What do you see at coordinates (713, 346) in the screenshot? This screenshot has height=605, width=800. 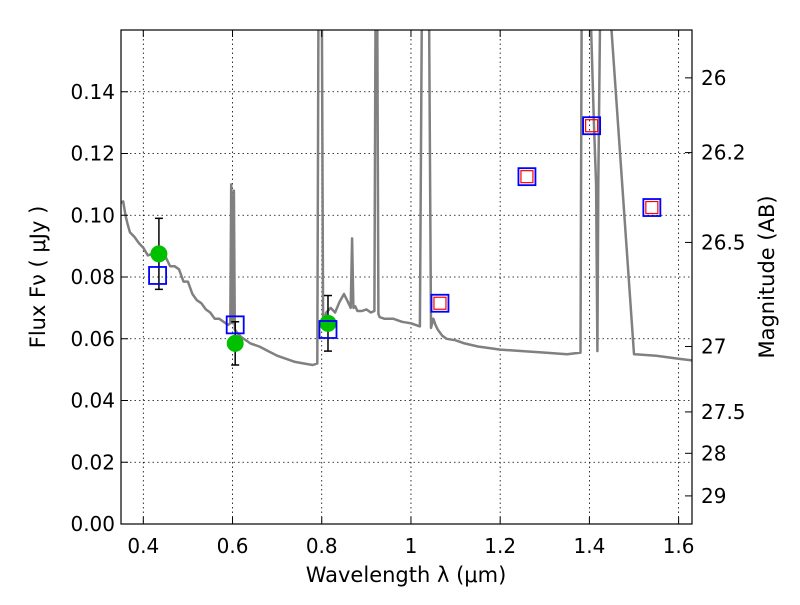 I see `right-tick-label: 27` at bounding box center [713, 346].